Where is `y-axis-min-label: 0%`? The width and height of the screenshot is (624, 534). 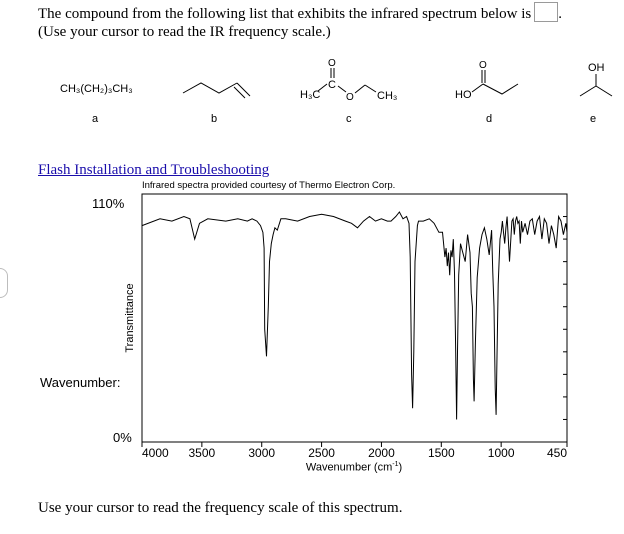
y-axis-min-label: 0% is located at coordinates (122, 437).